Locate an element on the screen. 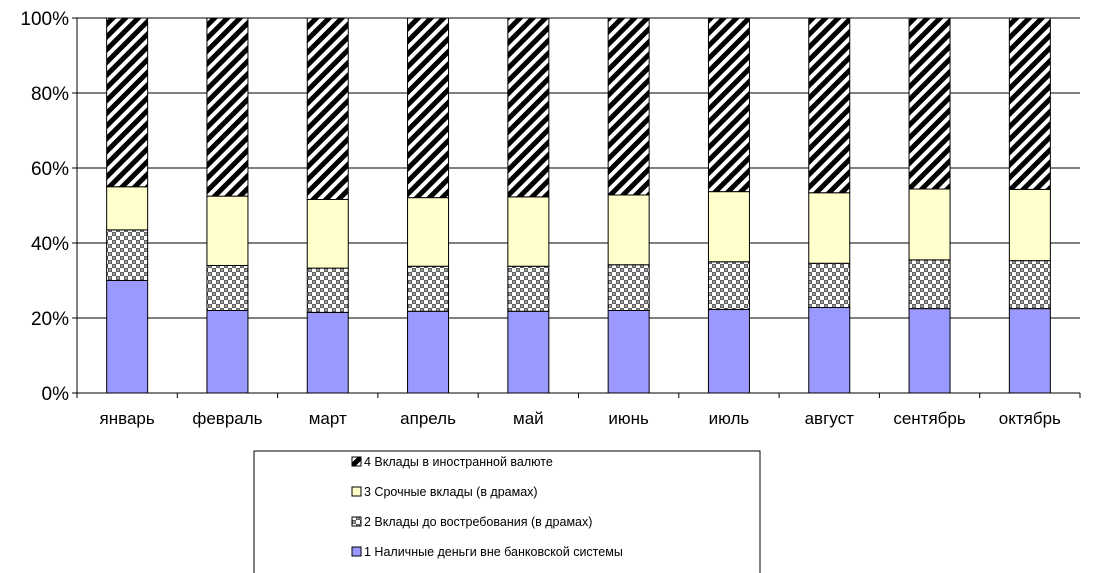 This screenshot has width=1094, height=573. x-category-label: сентябрь is located at coordinates (929, 418).